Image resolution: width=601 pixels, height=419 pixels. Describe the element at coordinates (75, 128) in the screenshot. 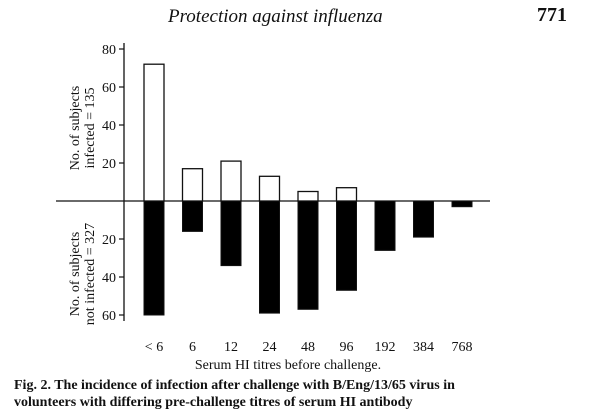

I see `y-axis-title-top-line: No. of subjects` at that location.